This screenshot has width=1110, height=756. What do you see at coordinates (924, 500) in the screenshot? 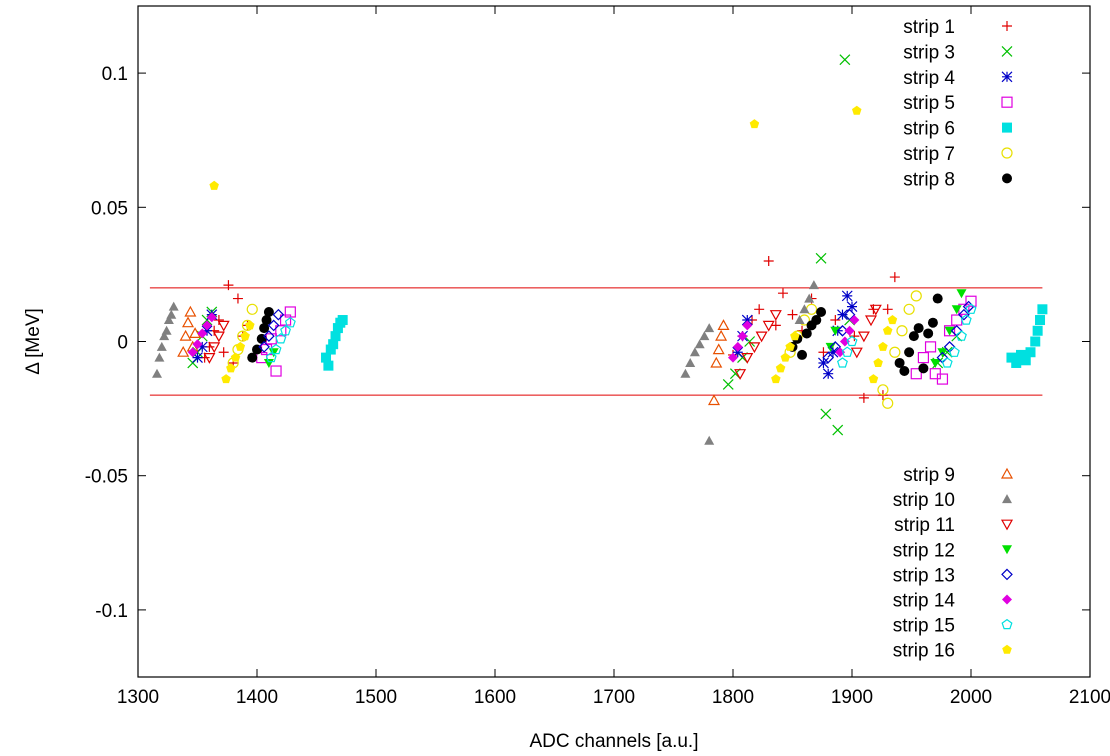
I see `legend-label: strip 10` at bounding box center [924, 500].